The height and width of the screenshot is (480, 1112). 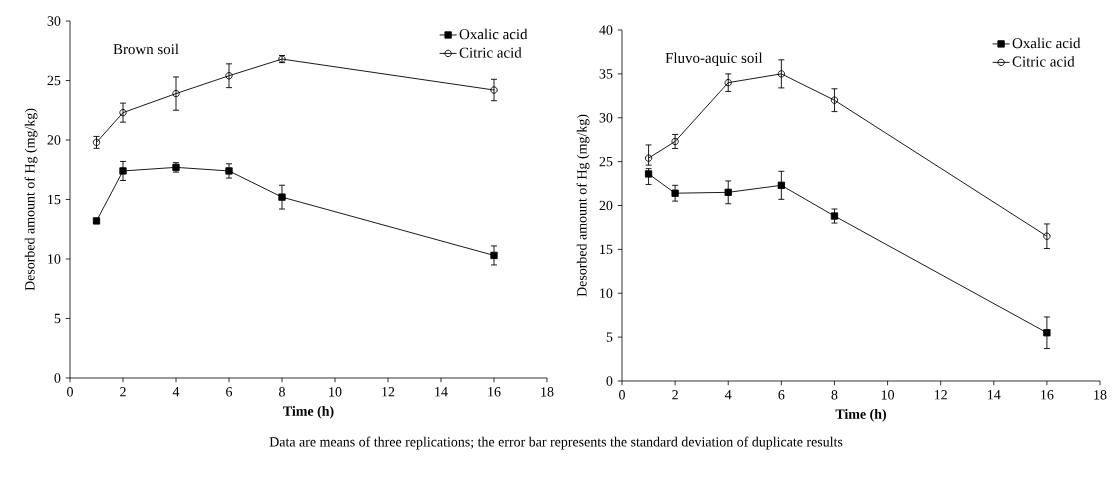 What do you see at coordinates (714, 59) in the screenshot?
I see `text: Fluvo-aquic soil` at bounding box center [714, 59].